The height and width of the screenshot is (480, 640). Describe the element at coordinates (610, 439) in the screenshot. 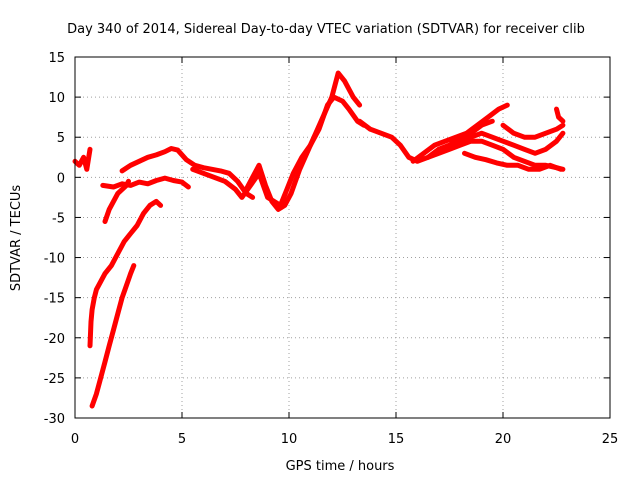

I see `x-tick-label: 25` at that location.